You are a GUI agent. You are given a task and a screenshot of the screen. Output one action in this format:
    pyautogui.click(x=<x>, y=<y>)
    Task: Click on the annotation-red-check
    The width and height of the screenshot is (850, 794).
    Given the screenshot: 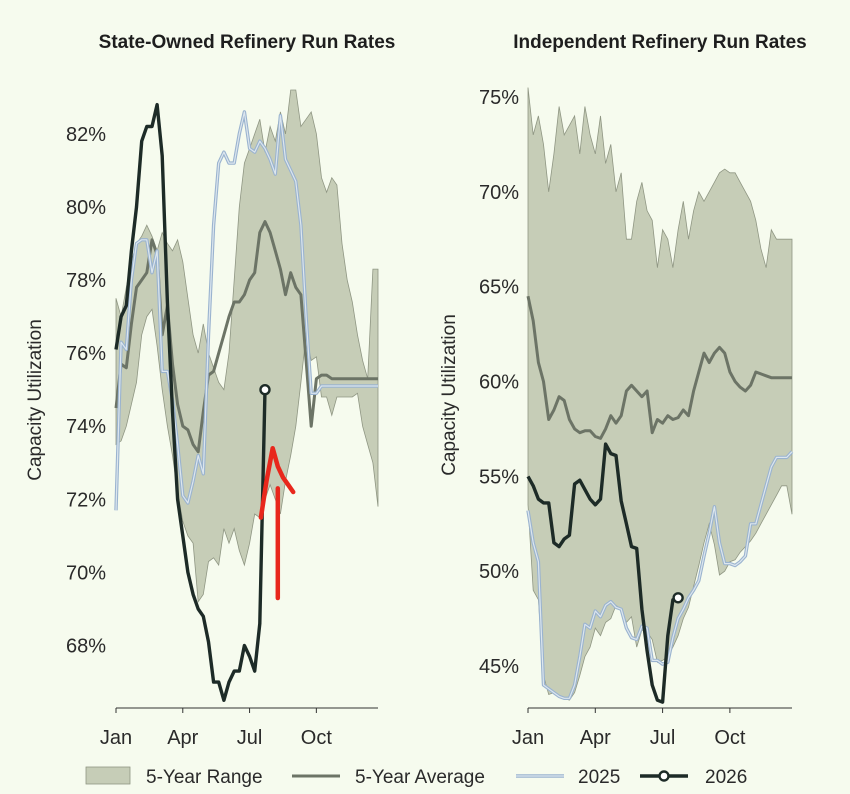 What is the action you would take?
    pyautogui.click(x=277, y=482)
    